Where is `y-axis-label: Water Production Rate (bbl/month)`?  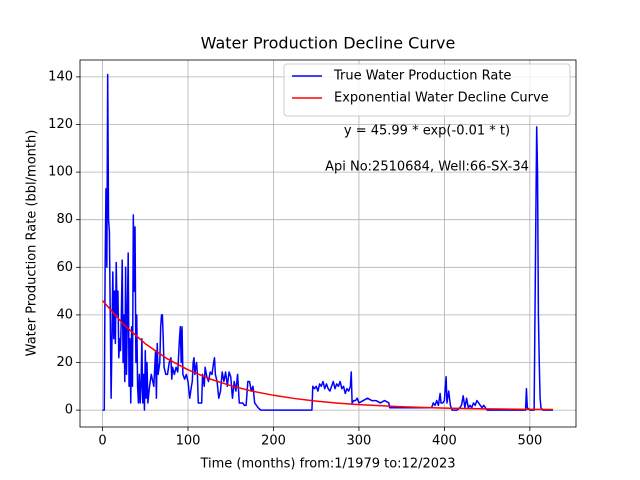
y-axis-label: Water Production Rate (bbl/month) is located at coordinates (32, 243).